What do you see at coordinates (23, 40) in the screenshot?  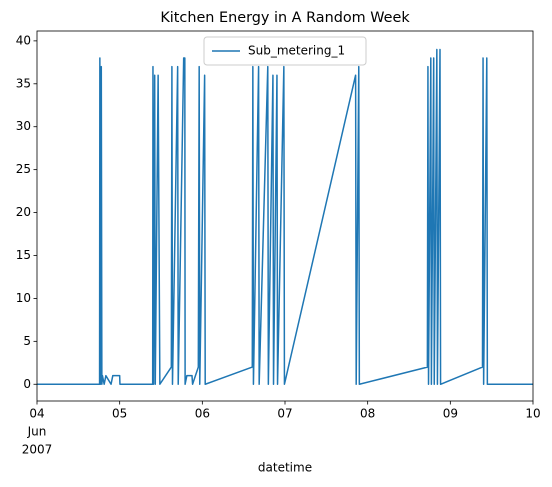 I see `y-tick-label: 40` at bounding box center [23, 40].